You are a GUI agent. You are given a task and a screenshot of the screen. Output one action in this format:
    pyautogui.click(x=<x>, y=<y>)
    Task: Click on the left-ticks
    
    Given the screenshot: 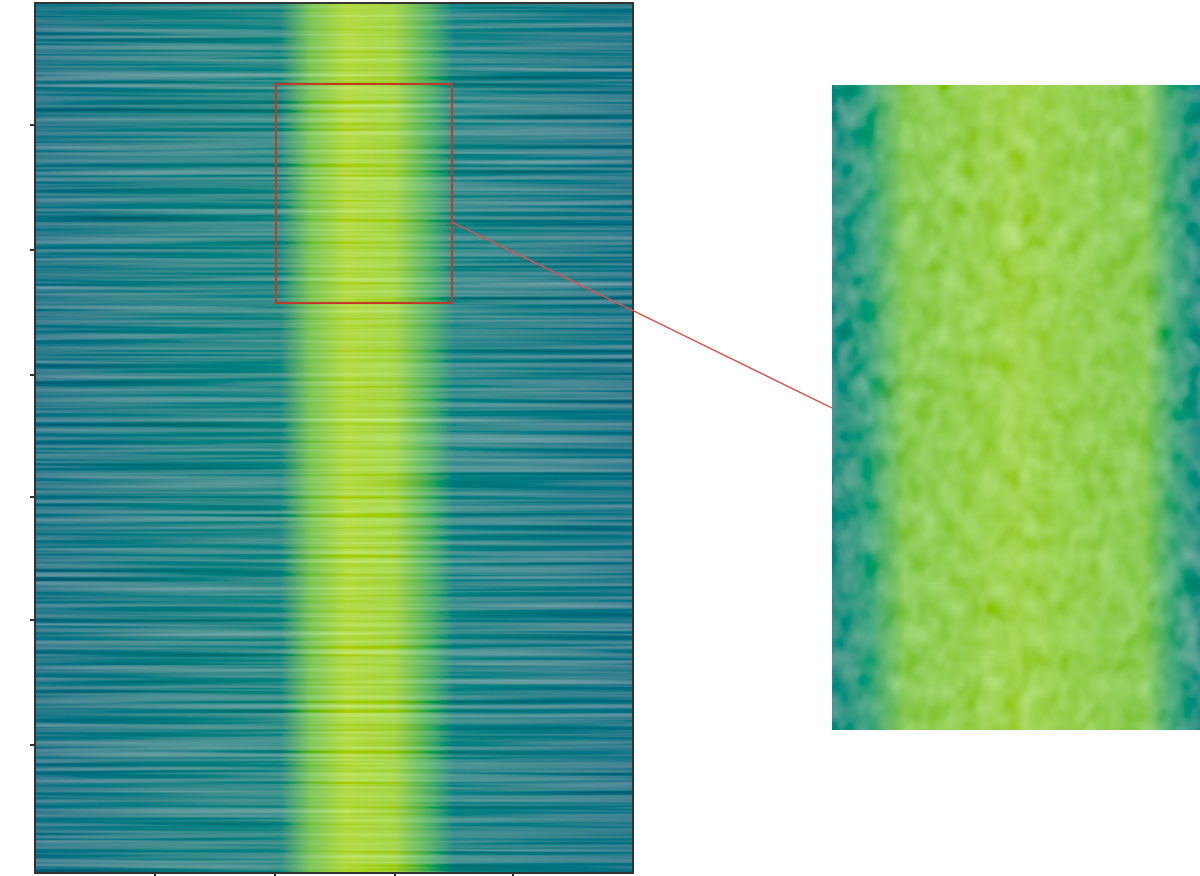 What is the action you would take?
    pyautogui.click(x=32, y=435)
    